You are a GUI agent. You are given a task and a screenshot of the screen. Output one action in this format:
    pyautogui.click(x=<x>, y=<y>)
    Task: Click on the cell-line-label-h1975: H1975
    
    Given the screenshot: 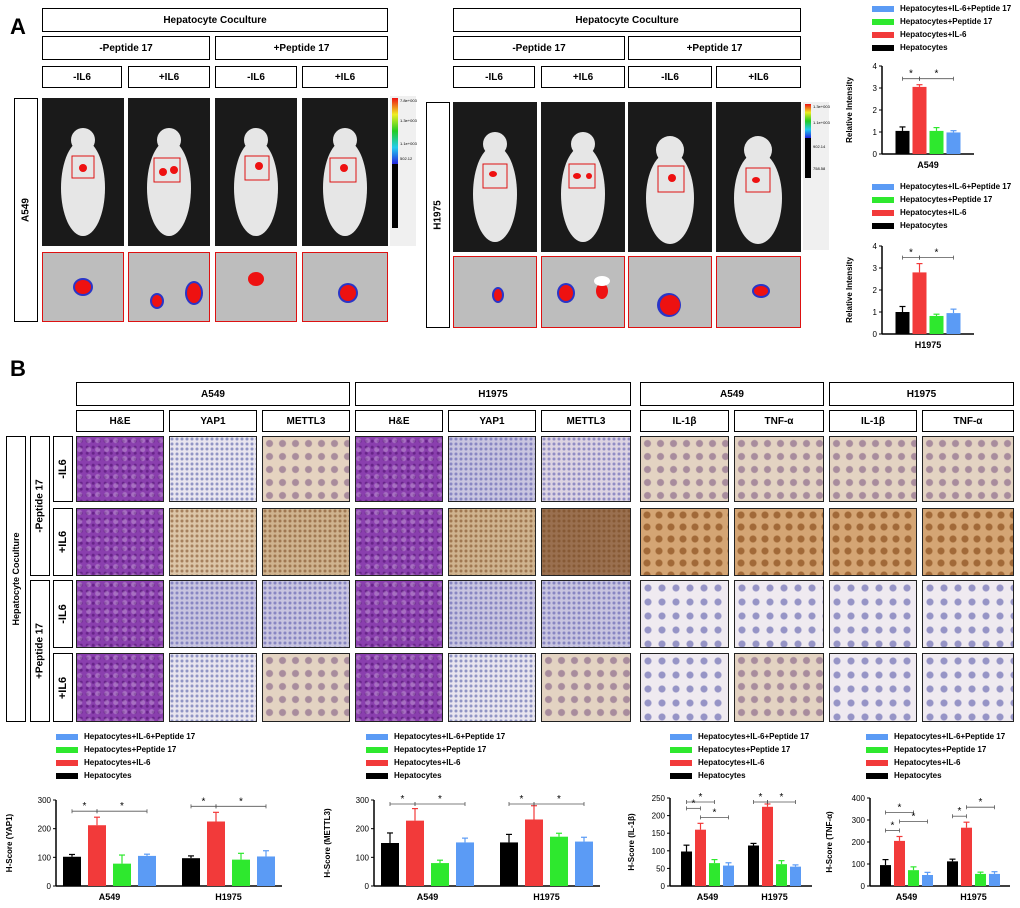 What is the action you would take?
    pyautogui.click(x=438, y=215)
    